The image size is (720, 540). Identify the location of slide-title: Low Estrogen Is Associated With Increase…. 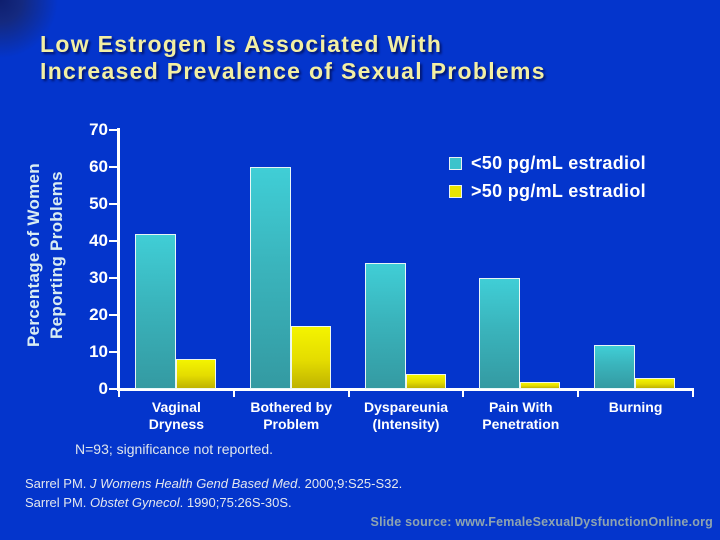
(360, 58).